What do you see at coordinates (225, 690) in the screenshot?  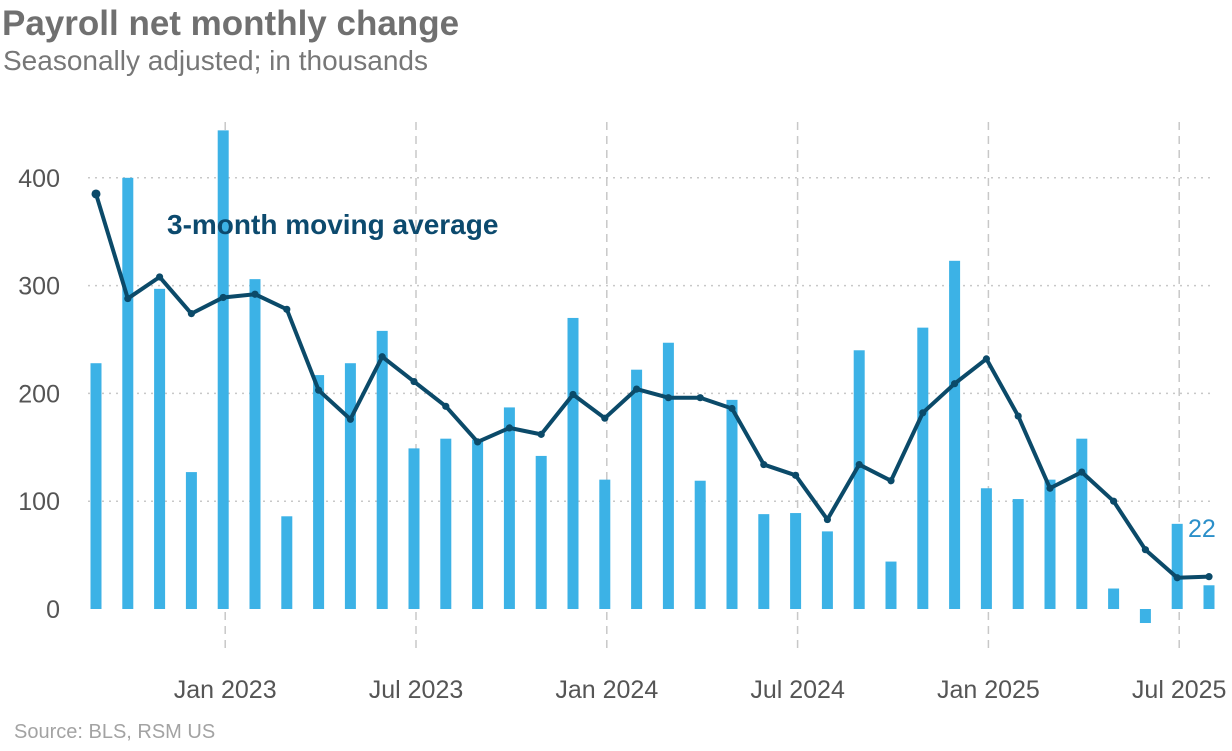 I see `x-tick-label: Jan 2023` at bounding box center [225, 690].